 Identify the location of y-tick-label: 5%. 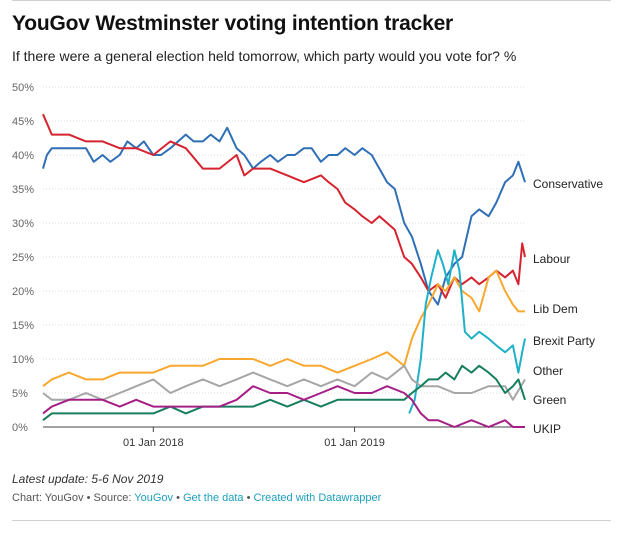
(20, 394).